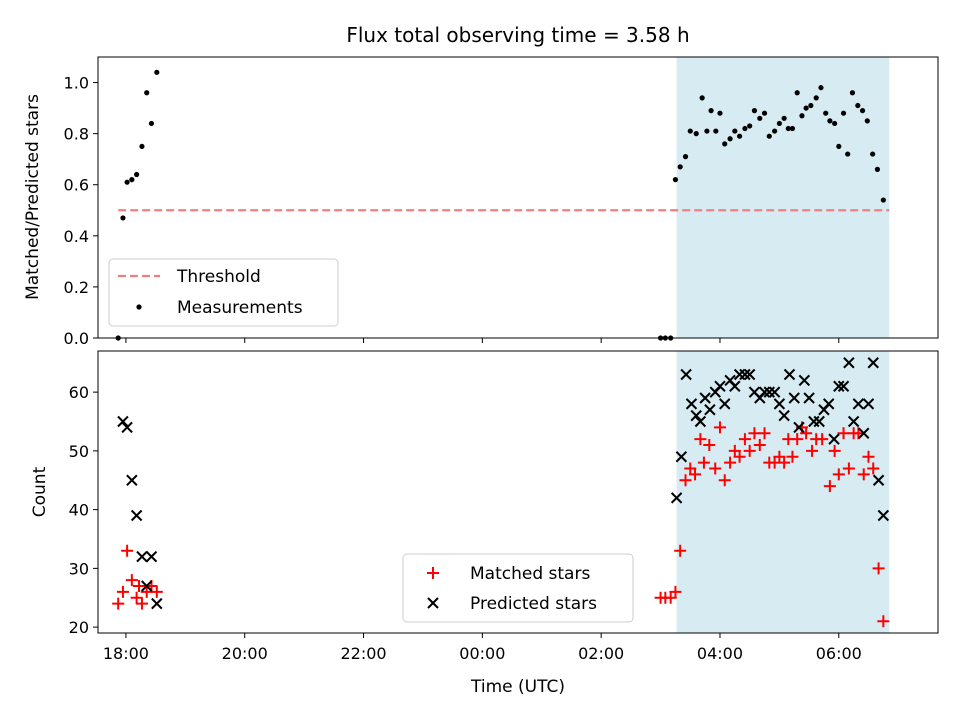  What do you see at coordinates (363, 653) in the screenshot?
I see `x-tick-label: 22:00` at bounding box center [363, 653].